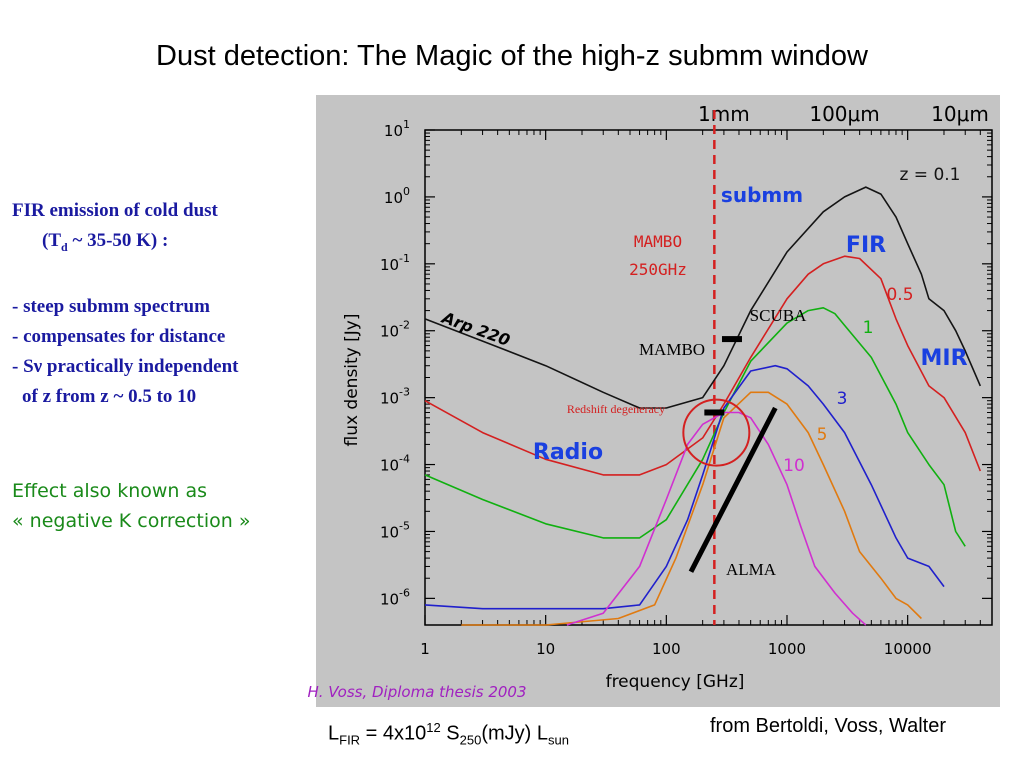  What do you see at coordinates (395, 330) in the screenshot?
I see `y-tick-label: 10⁻²` at bounding box center [395, 330].